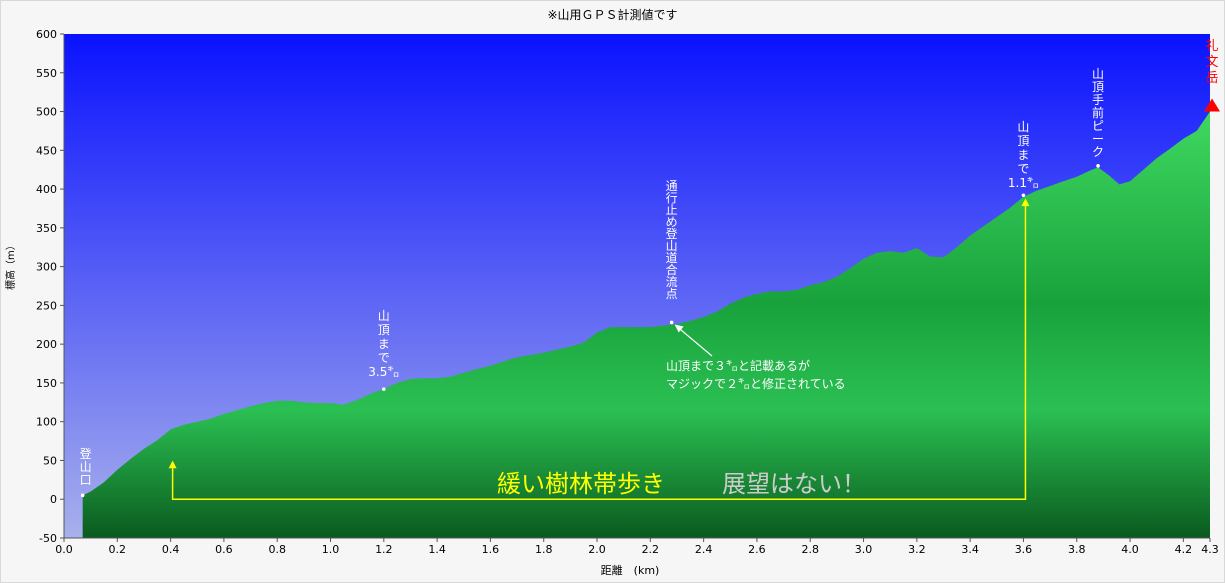  I want to click on x-tick-label: 3.6, so click(1024, 549).